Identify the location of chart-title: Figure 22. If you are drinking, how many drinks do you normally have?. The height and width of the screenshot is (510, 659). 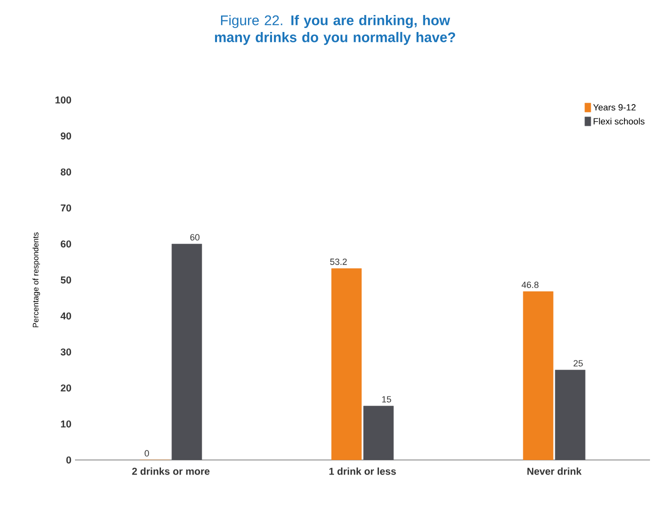
(335, 30).